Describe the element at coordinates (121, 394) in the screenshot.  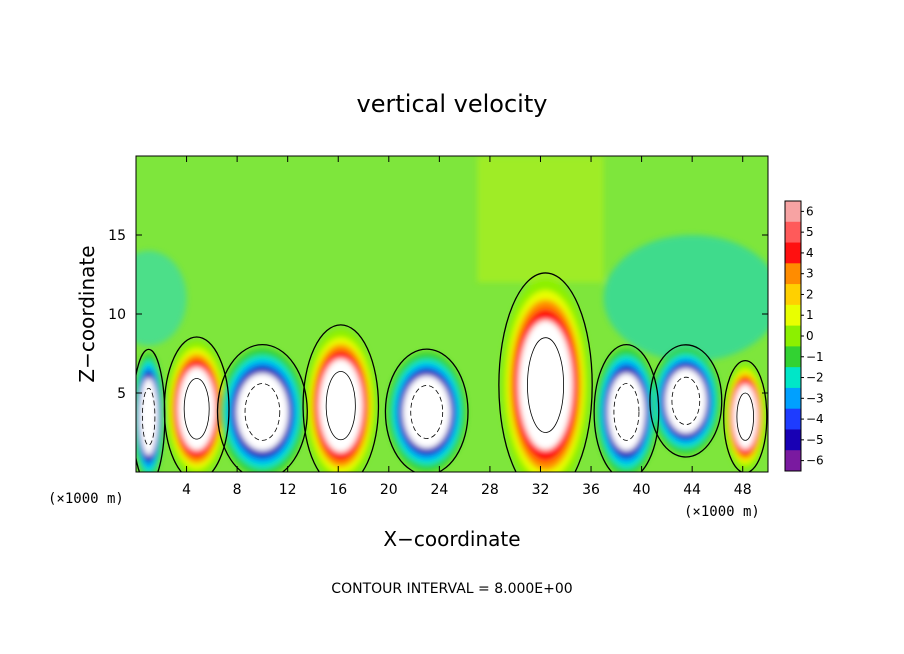
I see `y-tick-label: 5` at that location.